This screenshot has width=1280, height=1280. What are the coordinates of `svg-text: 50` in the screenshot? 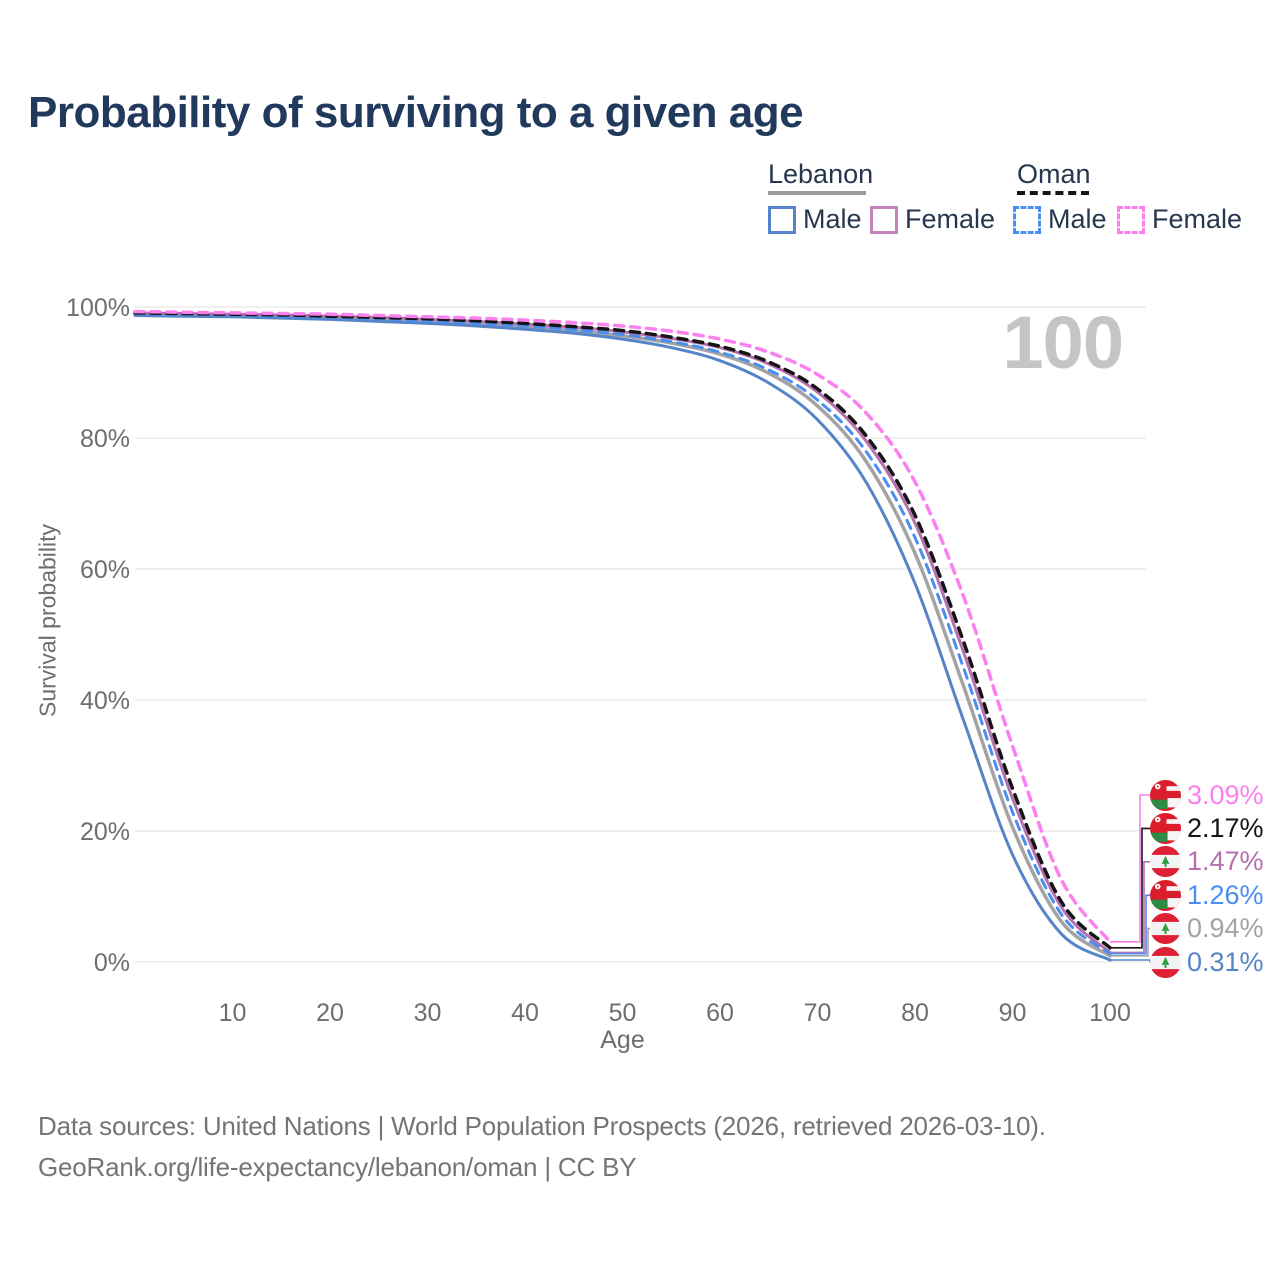 It's located at (623, 1013).